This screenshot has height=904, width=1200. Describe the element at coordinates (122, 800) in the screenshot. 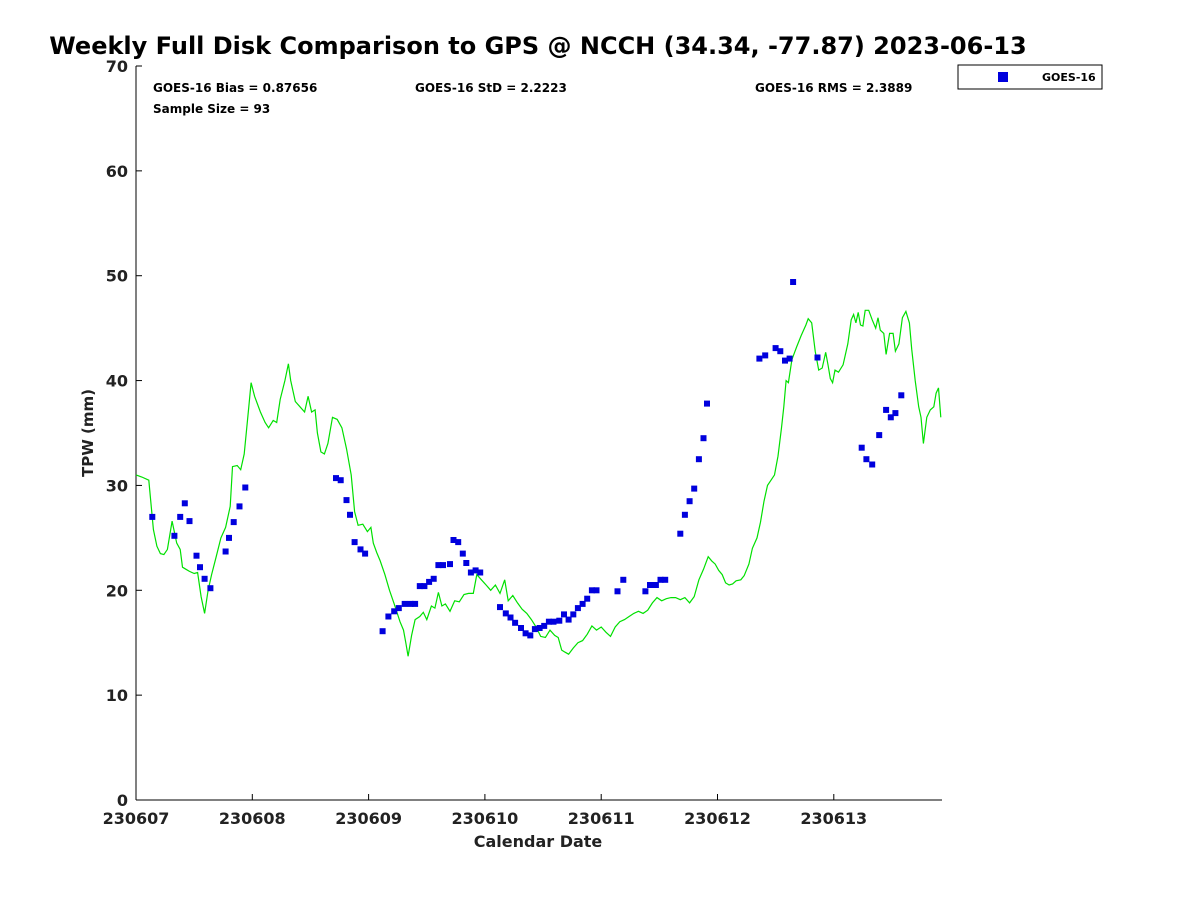

I see `y-tick-label: 0` at that location.